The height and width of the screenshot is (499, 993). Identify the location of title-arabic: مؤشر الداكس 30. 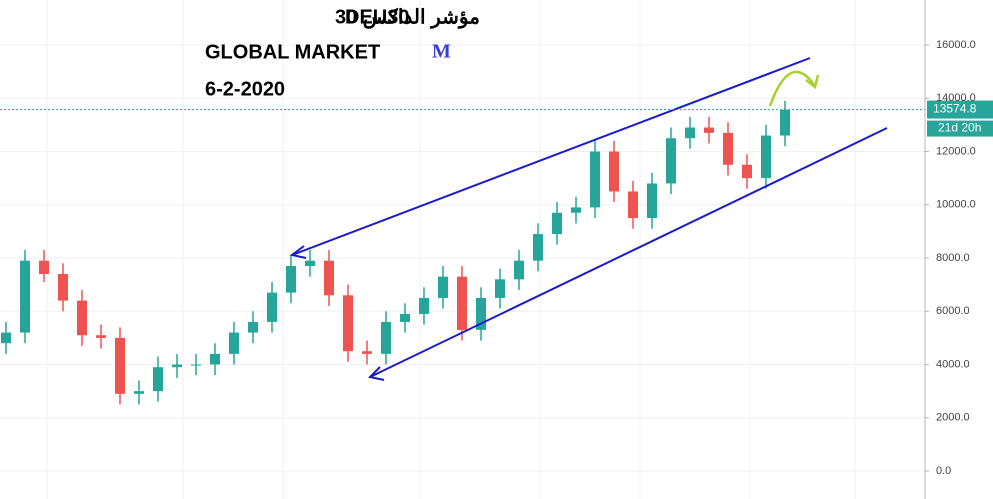
(407, 17).